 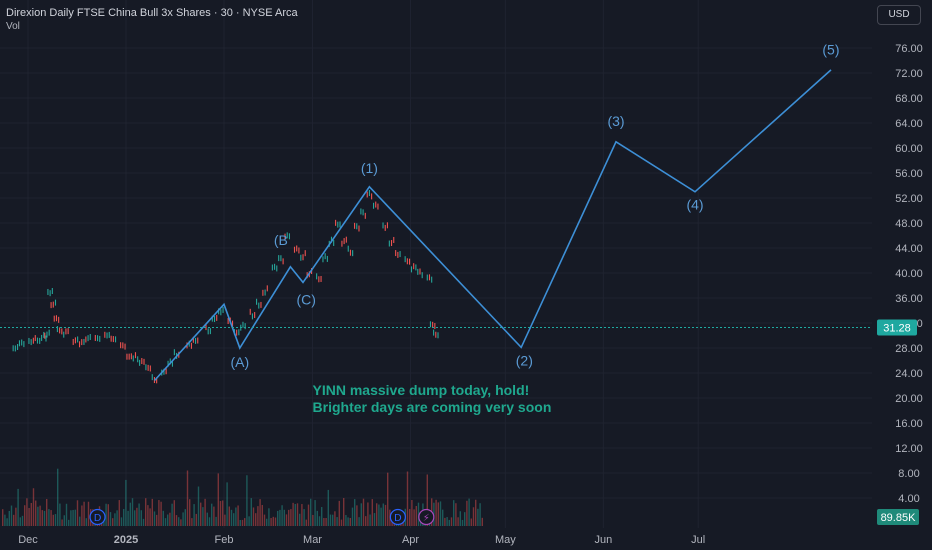 I want to click on time-tick-label: 2025, so click(x=126, y=540).